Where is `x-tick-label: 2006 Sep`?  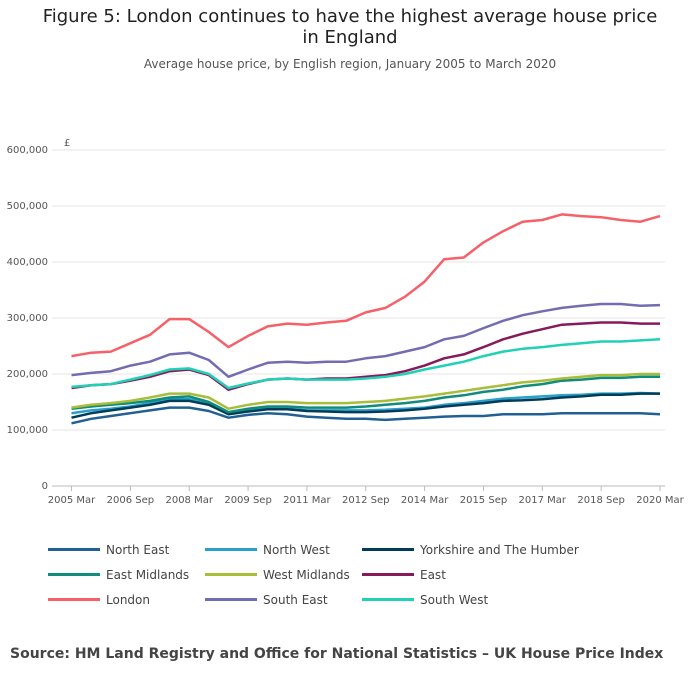 x-tick-label: 2006 Sep is located at coordinates (130, 500).